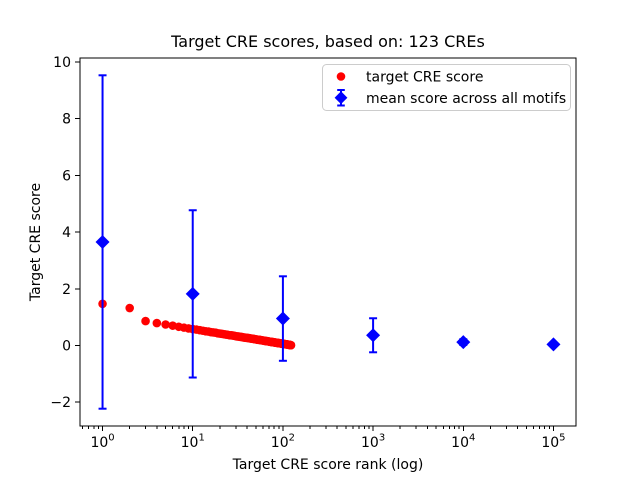 Image resolution: width=640 pixels, height=480 pixels. What do you see at coordinates (283, 442) in the screenshot?
I see `x-tick-label: 10²` at bounding box center [283, 442].